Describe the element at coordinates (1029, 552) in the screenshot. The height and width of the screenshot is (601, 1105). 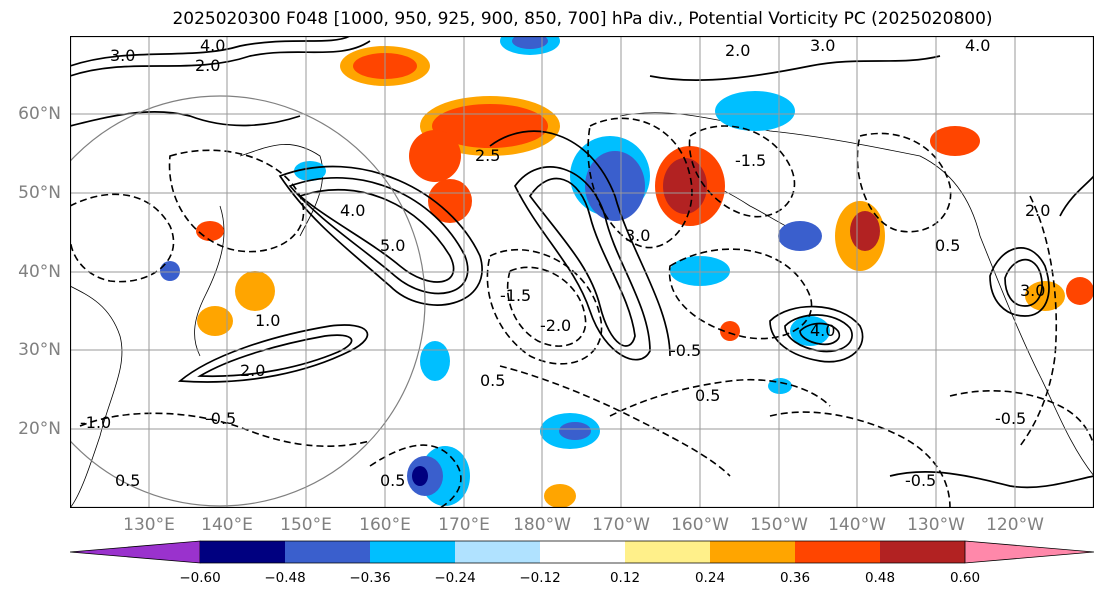
I see `colorbar-extend-right` at that location.